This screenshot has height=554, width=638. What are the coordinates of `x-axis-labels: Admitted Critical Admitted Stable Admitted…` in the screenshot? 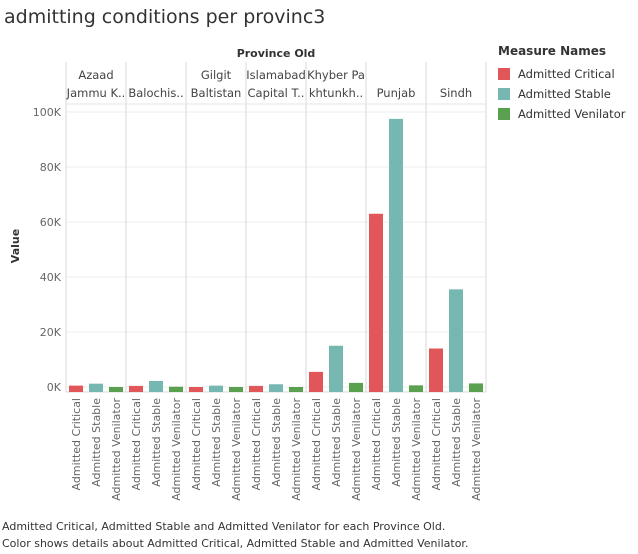 It's located at (276, 449).